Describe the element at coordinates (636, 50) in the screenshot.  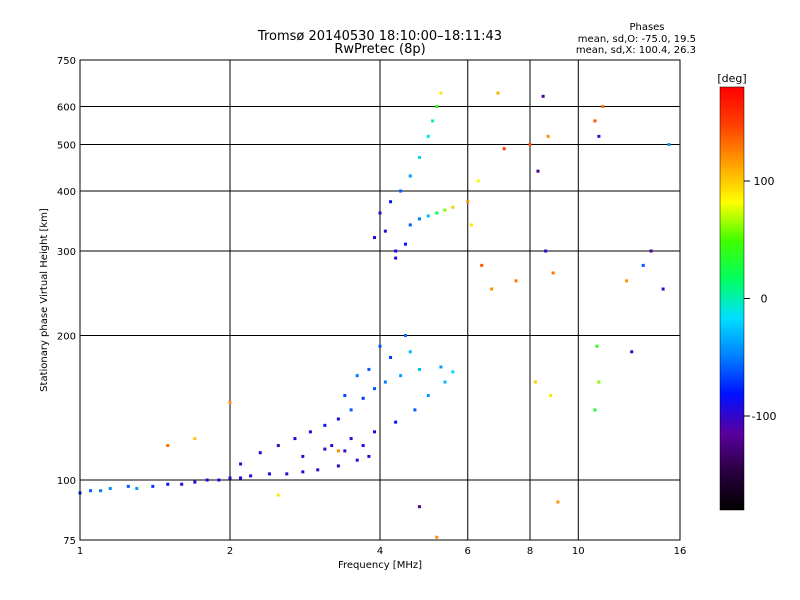
I see `phase-stats-x: mean, sd,X: 100.4, 26.3` at that location.